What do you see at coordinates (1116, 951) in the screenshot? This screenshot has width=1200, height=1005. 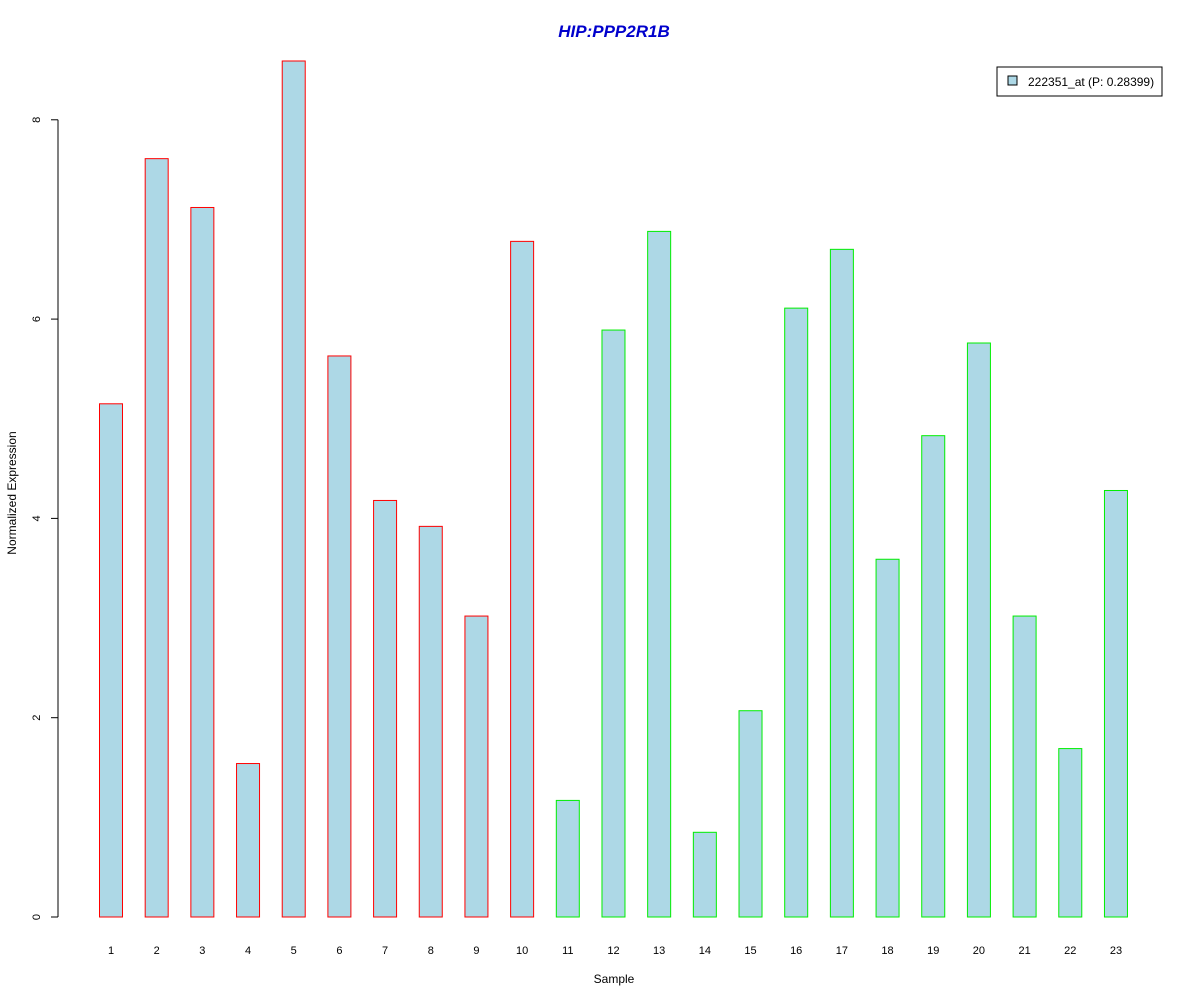 I see `x-tick-label: 23` at bounding box center [1116, 951].